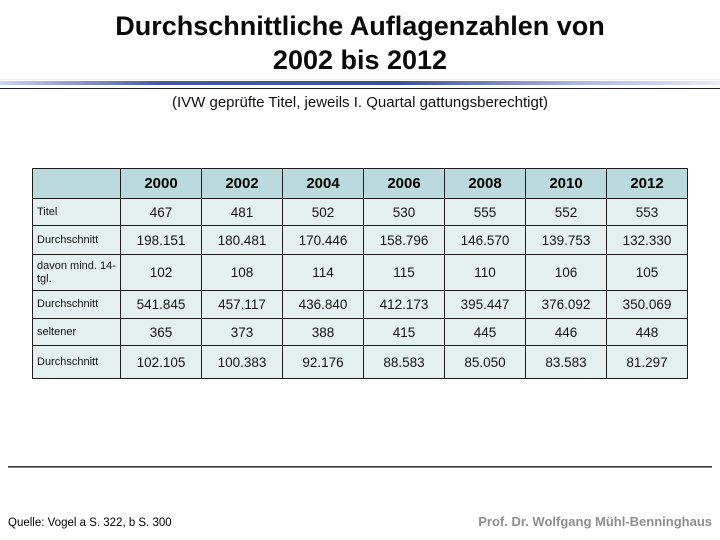 This screenshot has height=540, width=720. I want to click on table-header-year: 2004, so click(323, 183).